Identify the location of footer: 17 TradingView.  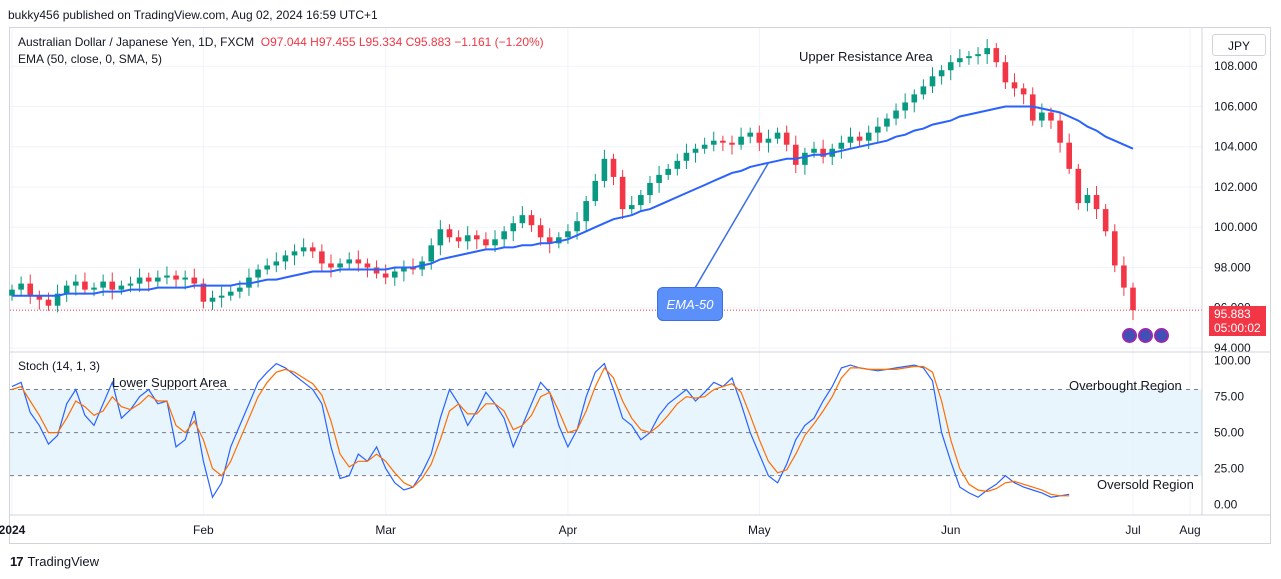
(54, 561).